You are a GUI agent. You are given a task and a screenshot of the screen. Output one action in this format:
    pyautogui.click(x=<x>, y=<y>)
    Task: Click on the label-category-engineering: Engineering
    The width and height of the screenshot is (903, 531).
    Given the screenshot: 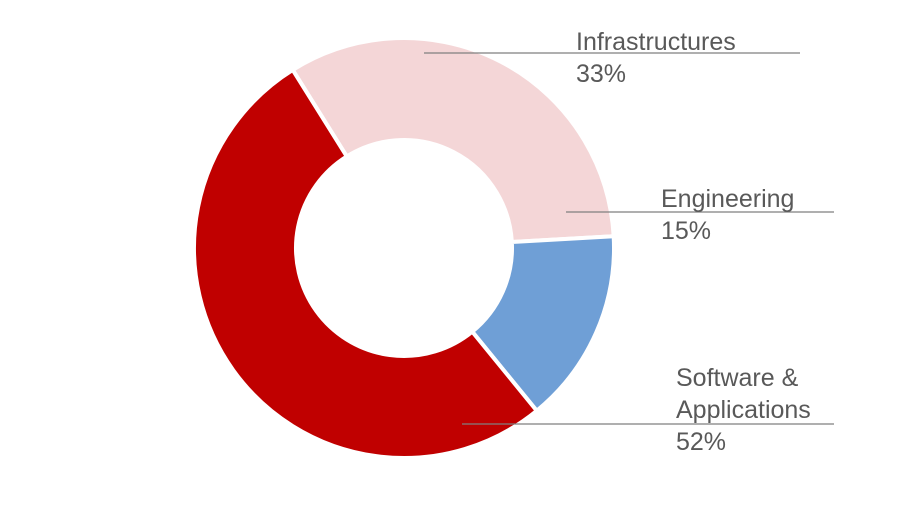 What is the action you would take?
    pyautogui.click(x=727, y=199)
    